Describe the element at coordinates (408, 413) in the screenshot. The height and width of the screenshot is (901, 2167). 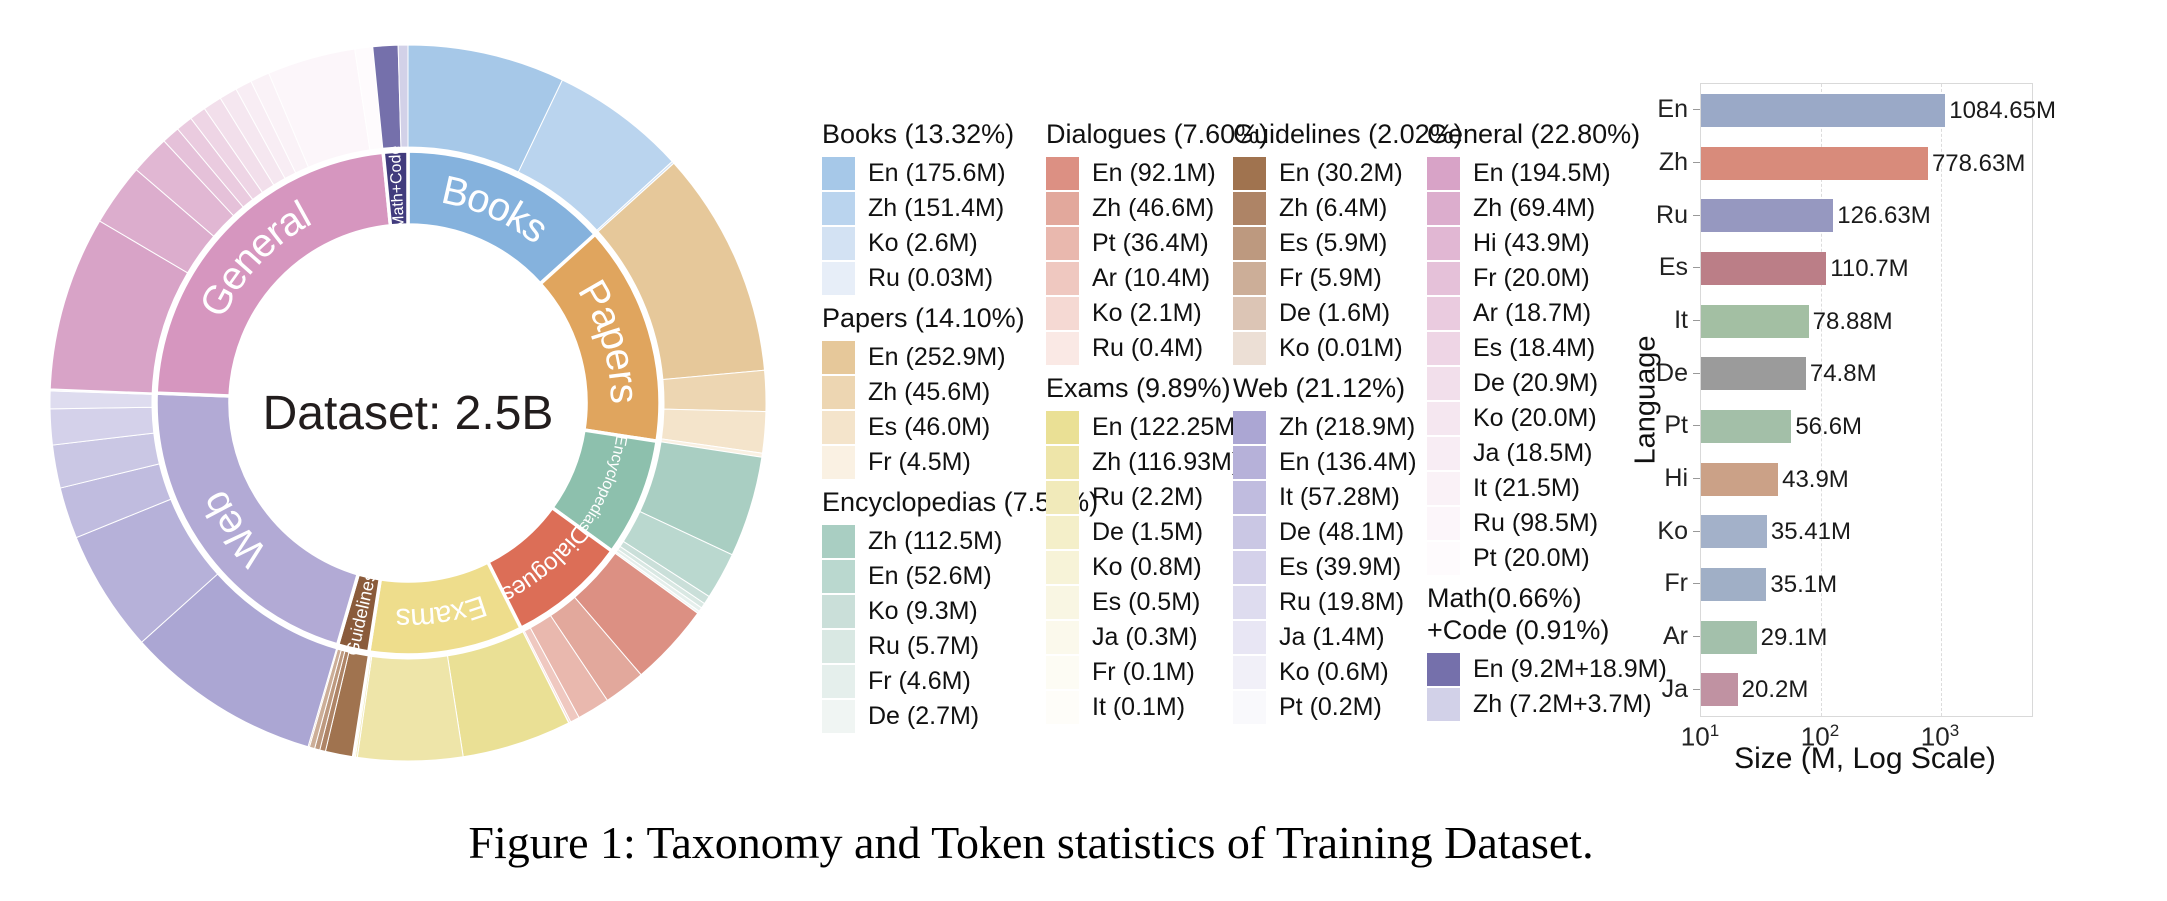
I see `sunburst-center-label: Dataset: 2.5B` at that location.